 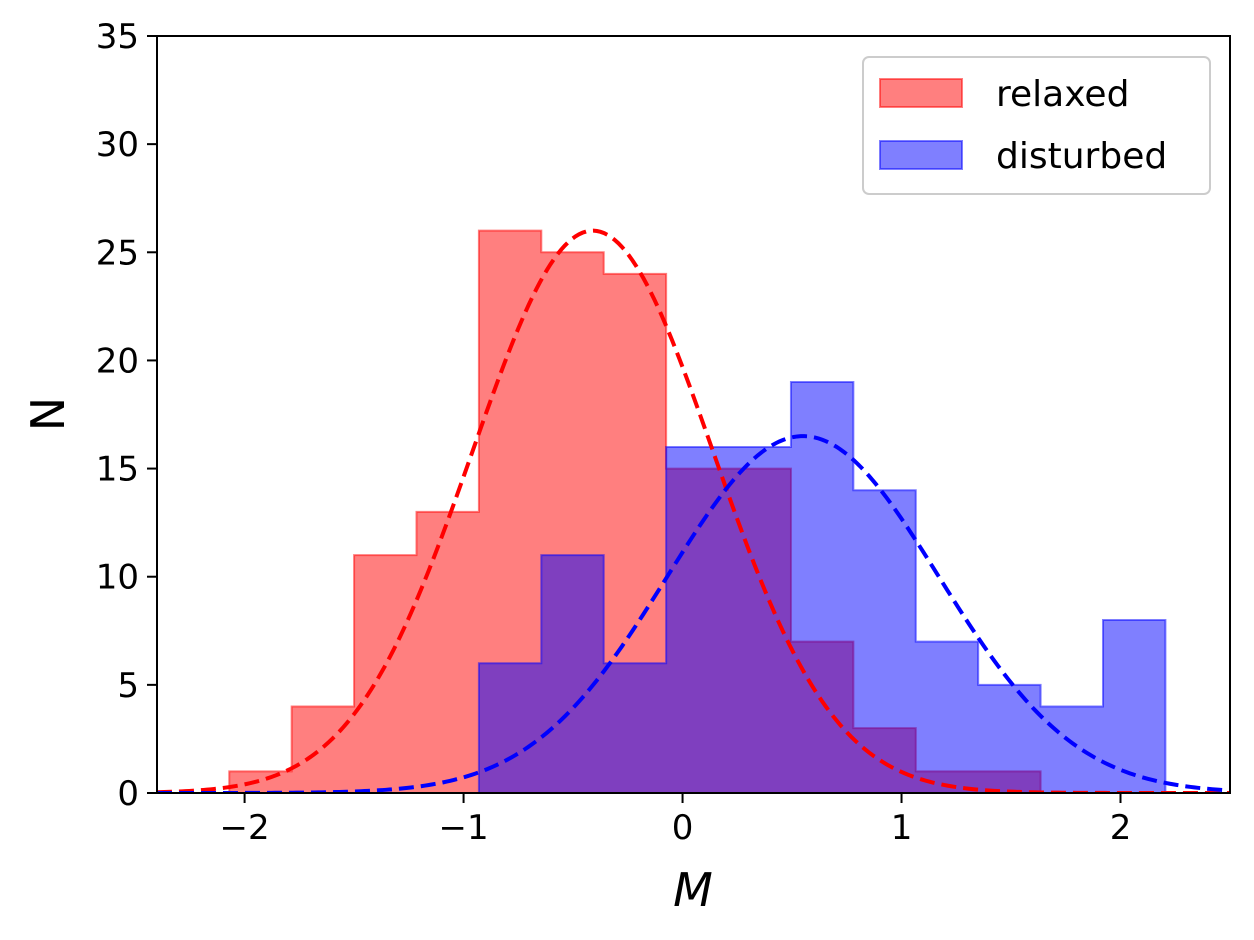 I want to click on y-tick-label: 0, so click(x=128, y=794).